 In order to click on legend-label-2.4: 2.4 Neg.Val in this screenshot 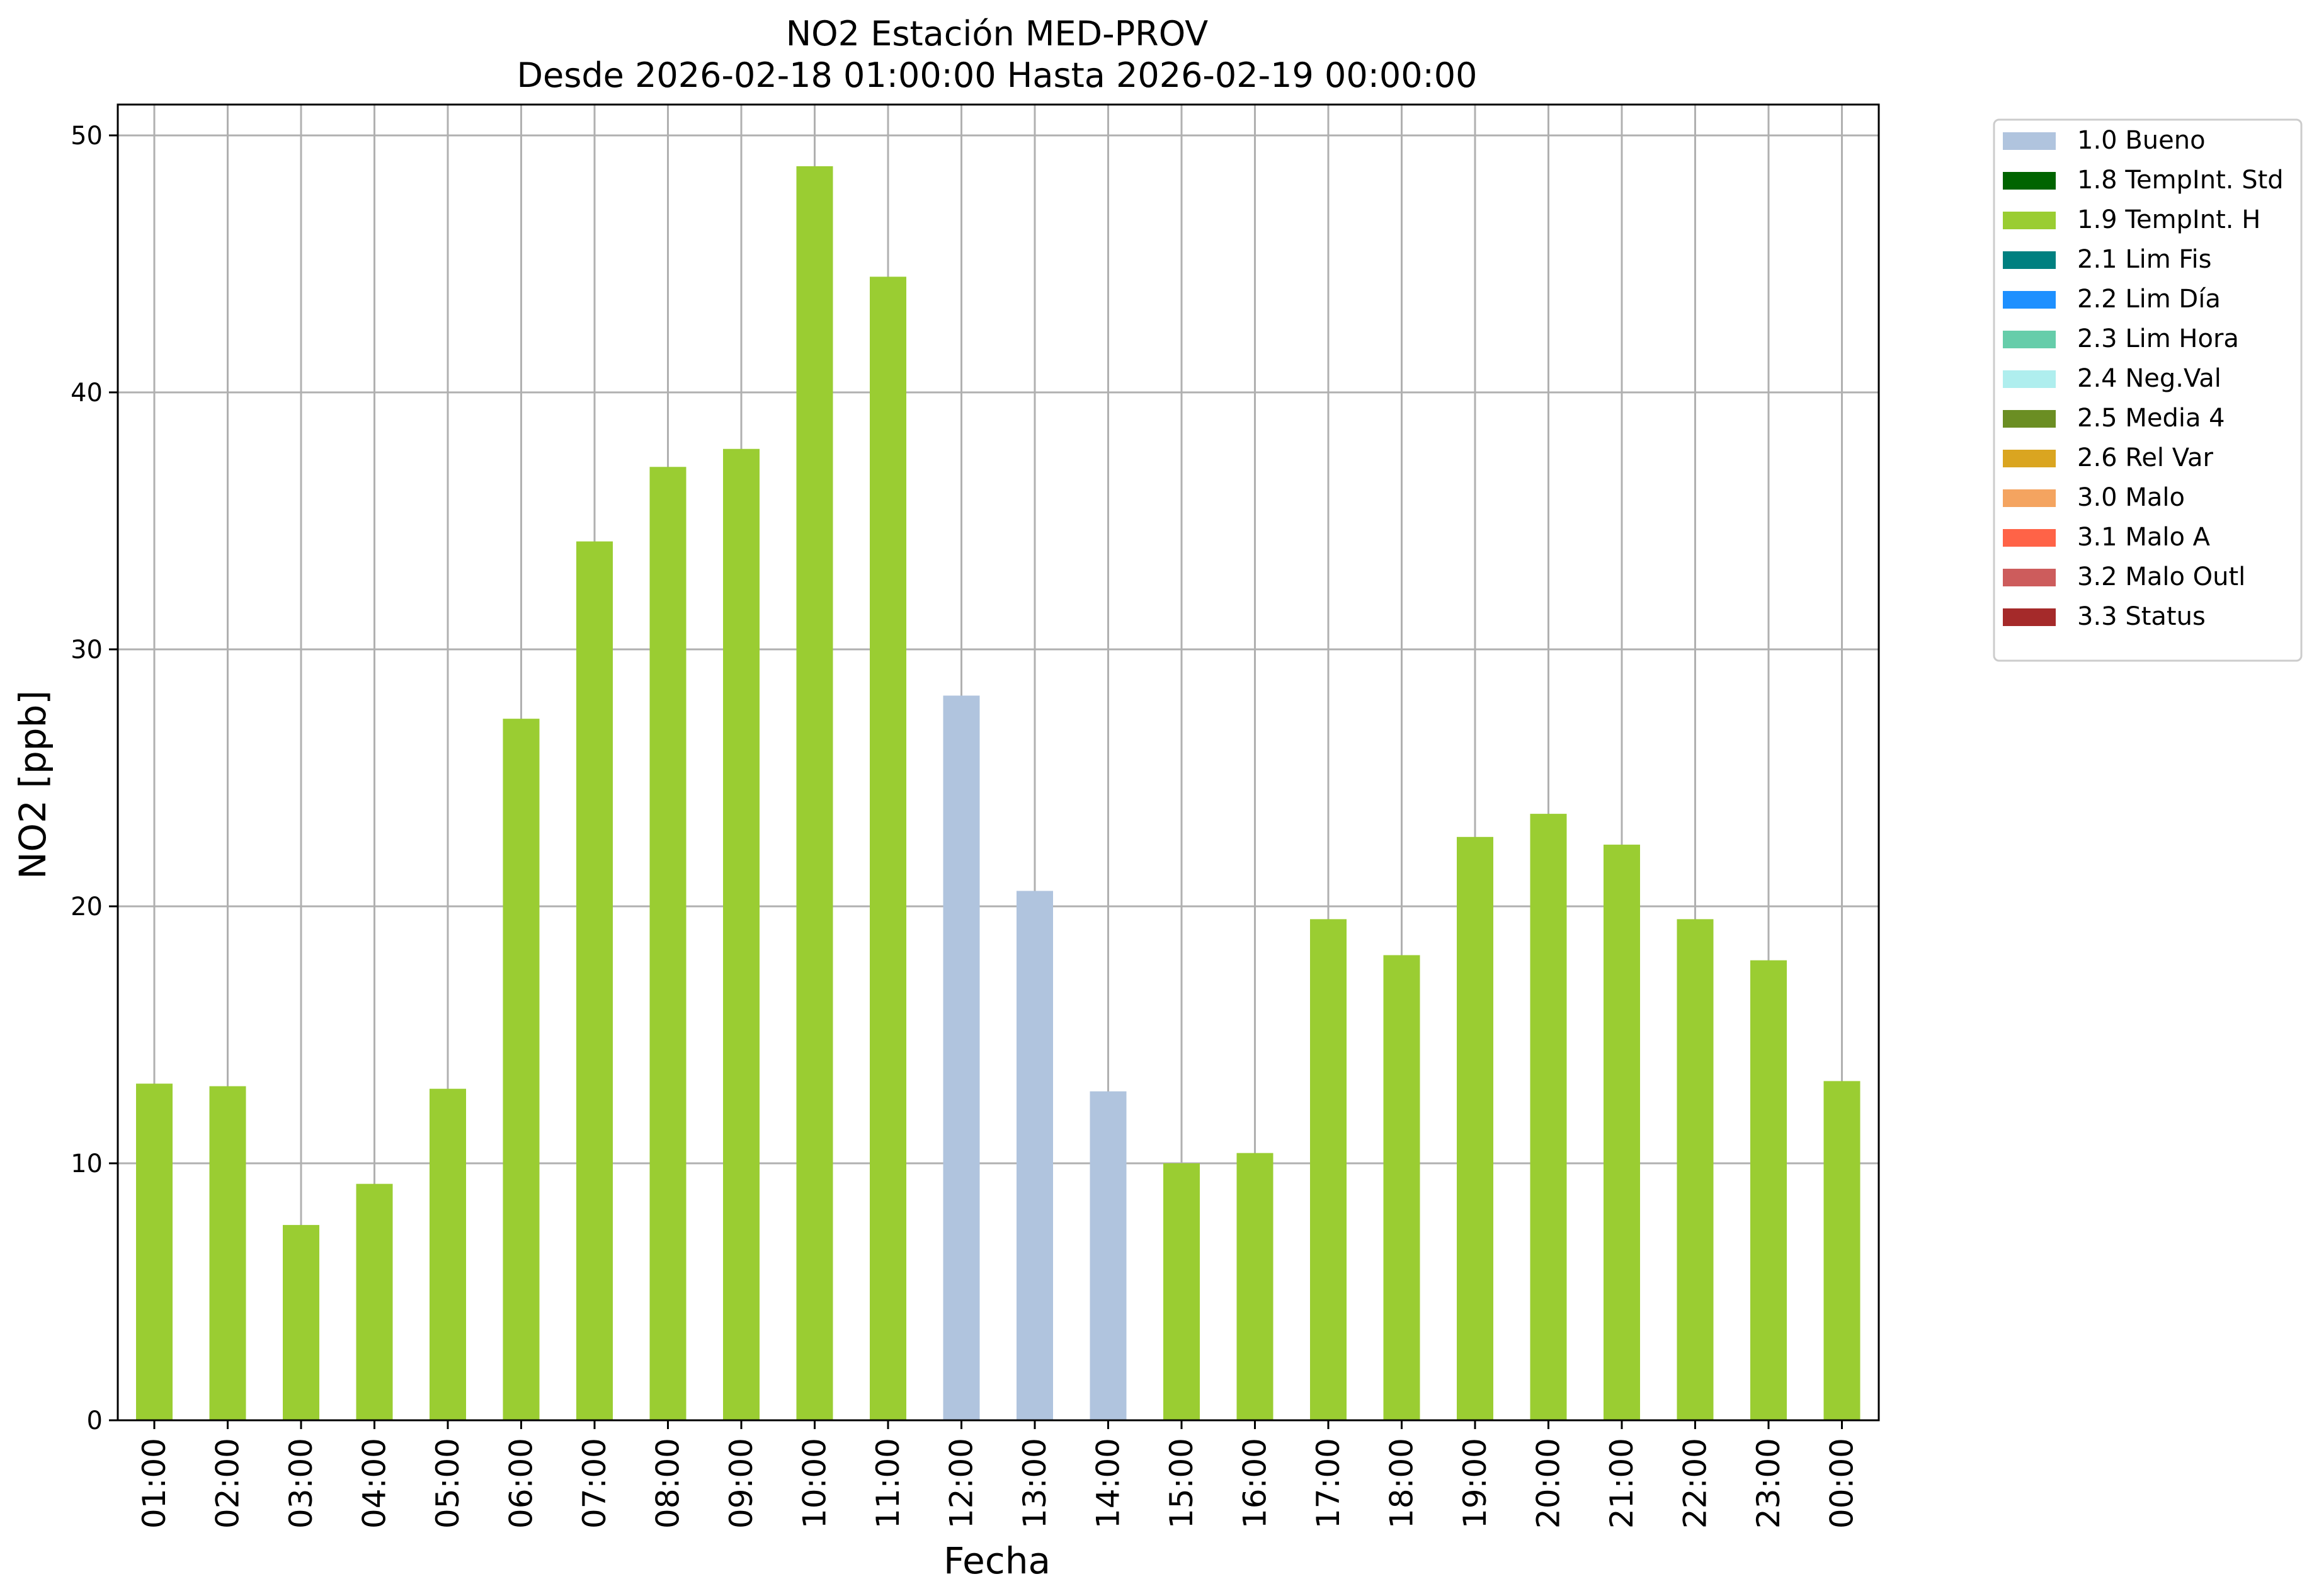, I will do `click(2149, 378)`.